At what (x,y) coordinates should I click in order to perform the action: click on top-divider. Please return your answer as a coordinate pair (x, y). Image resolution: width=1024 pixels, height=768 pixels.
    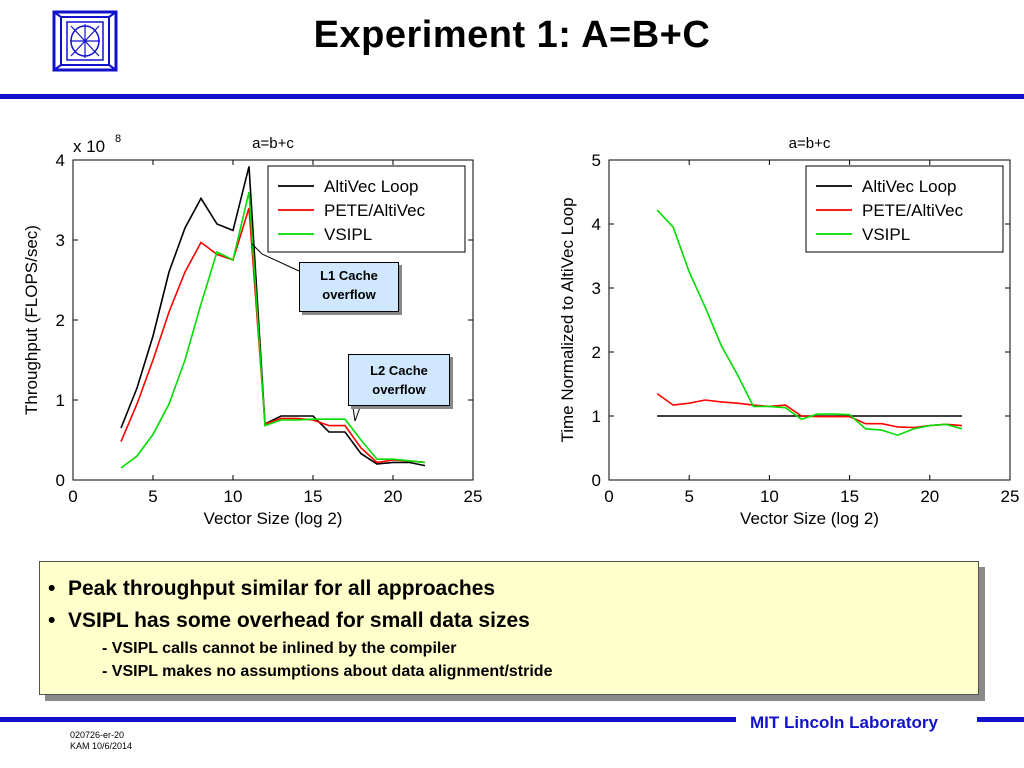
    Looking at the image, I should click on (512, 96).